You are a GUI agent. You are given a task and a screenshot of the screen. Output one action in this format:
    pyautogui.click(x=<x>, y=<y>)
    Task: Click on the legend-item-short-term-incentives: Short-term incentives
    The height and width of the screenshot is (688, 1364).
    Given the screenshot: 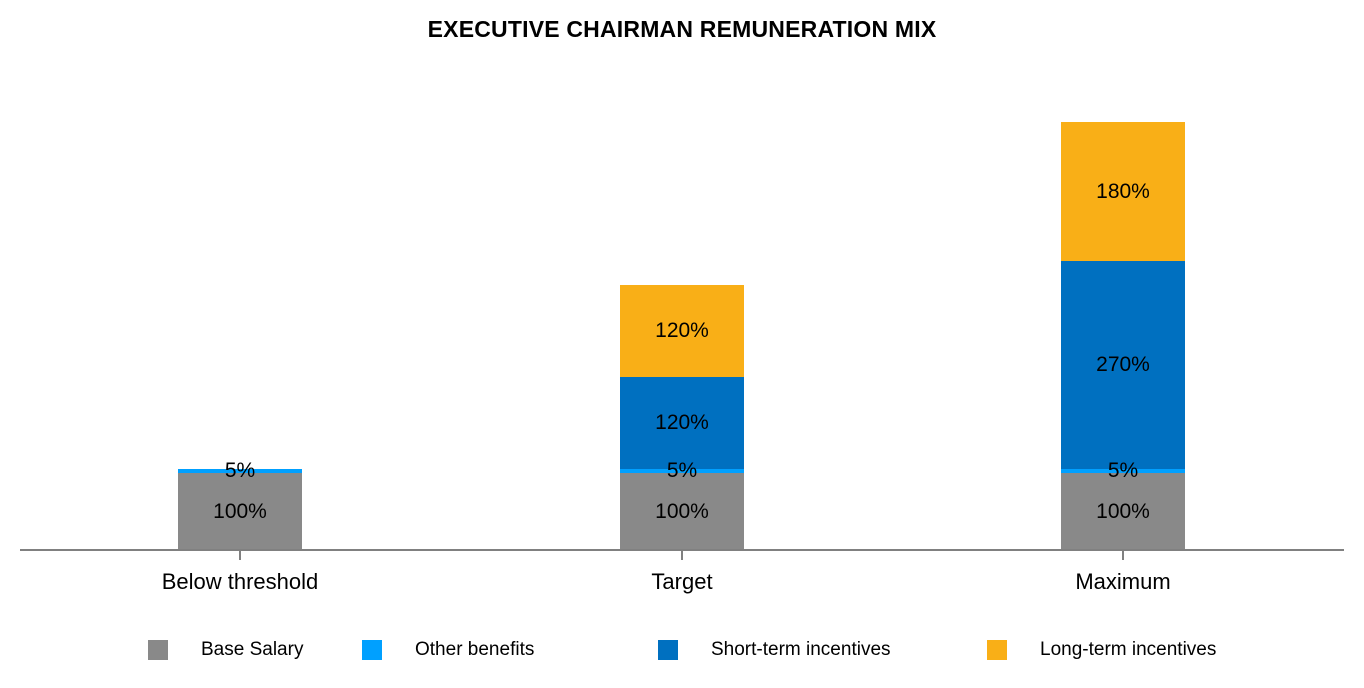 What is the action you would take?
    pyautogui.click(x=774, y=650)
    